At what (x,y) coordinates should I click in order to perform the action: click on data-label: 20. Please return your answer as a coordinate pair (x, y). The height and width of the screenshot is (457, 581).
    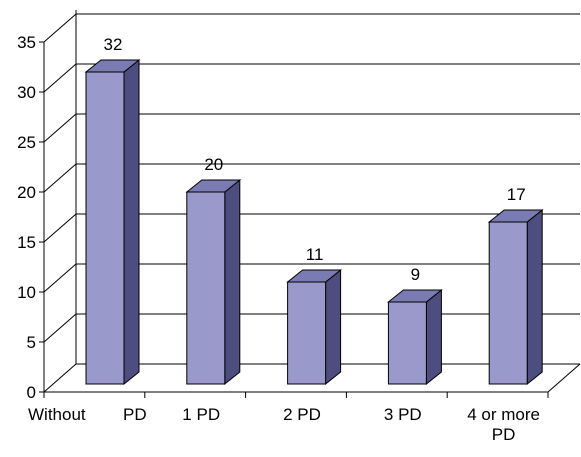
    Looking at the image, I should click on (213, 164).